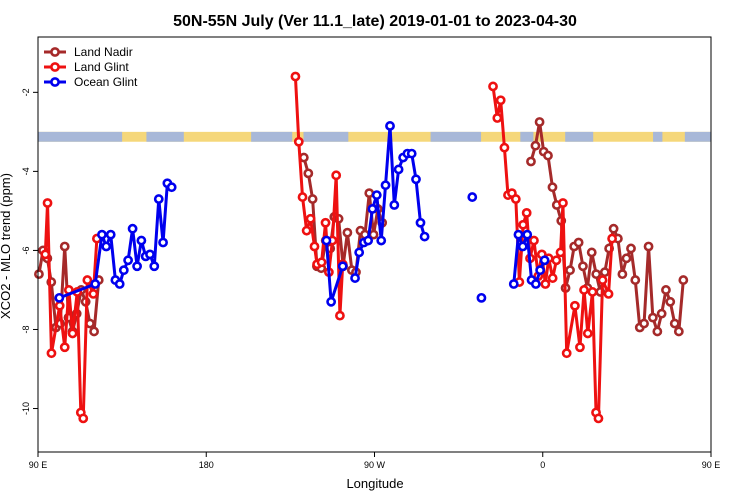  Describe the element at coordinates (88, 52) in the screenshot. I see `legend-item: Land Nadir` at that location.